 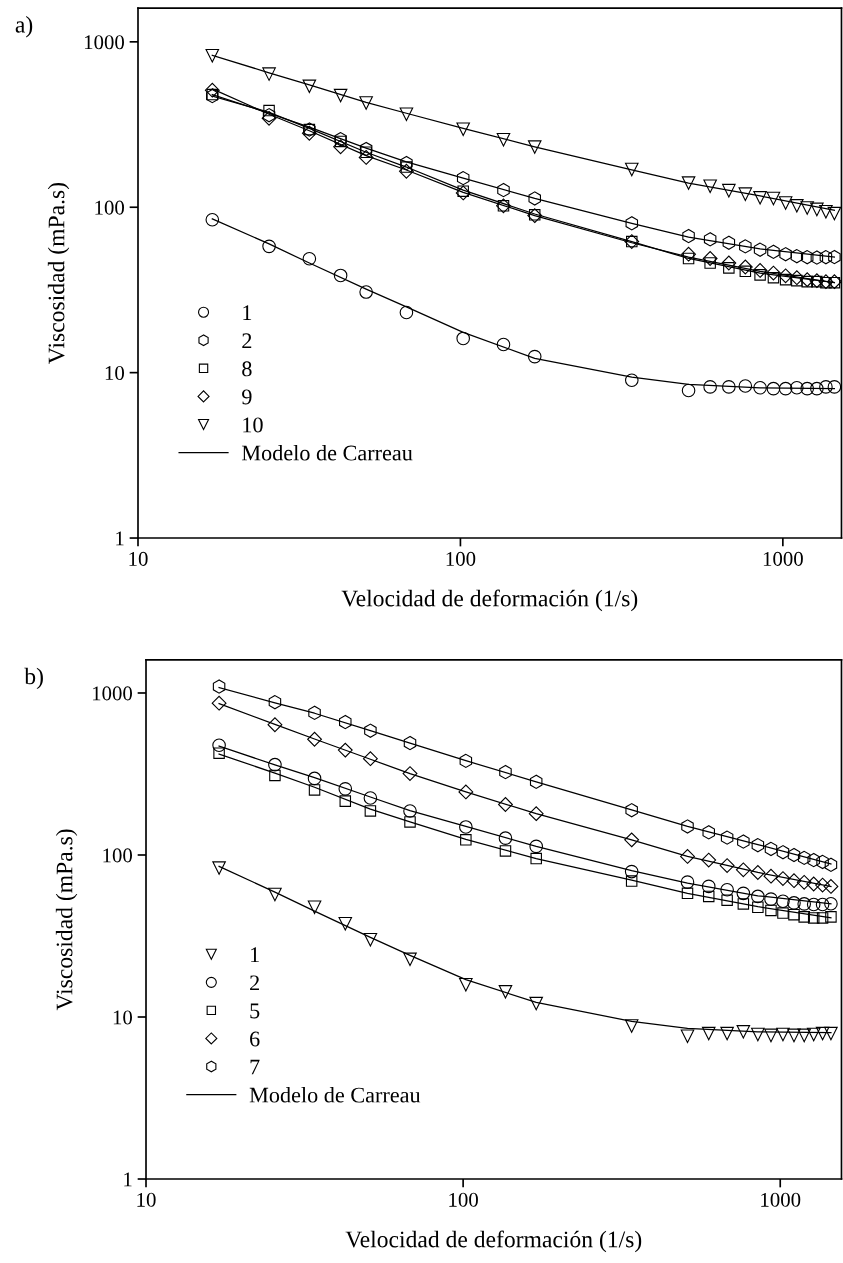 I want to click on legend-label: 10, so click(x=253, y=425).